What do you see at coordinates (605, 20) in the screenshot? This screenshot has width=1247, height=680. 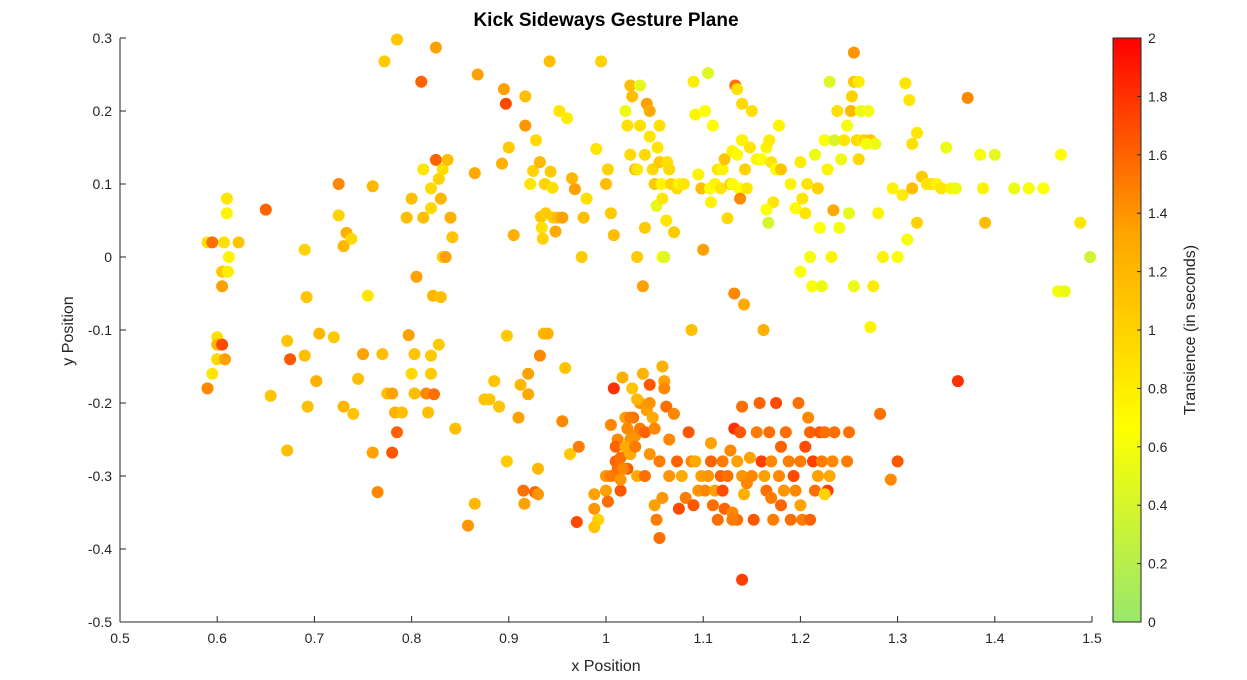 I see `chart-title: Kick Sideways Gesture Plane` at bounding box center [605, 20].